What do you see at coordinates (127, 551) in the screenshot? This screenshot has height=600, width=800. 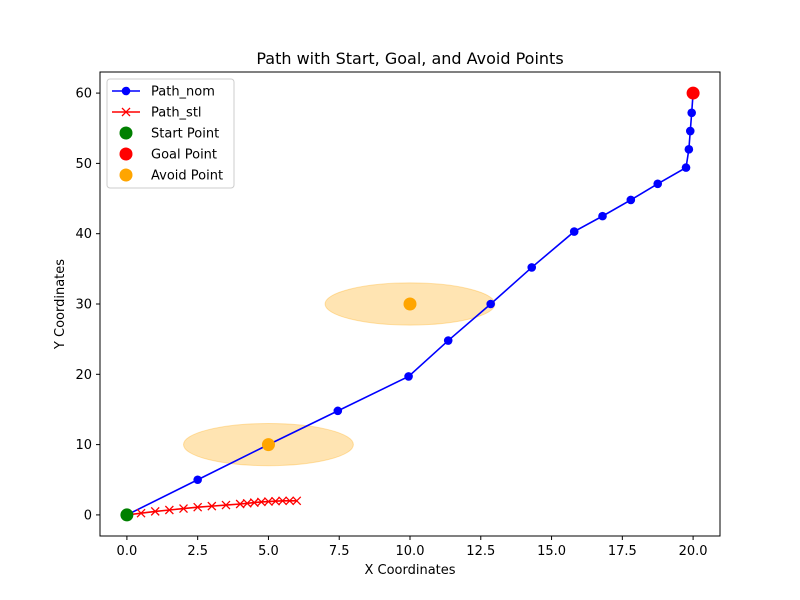 I see `x-tick-label-0: 0.0` at bounding box center [127, 551].